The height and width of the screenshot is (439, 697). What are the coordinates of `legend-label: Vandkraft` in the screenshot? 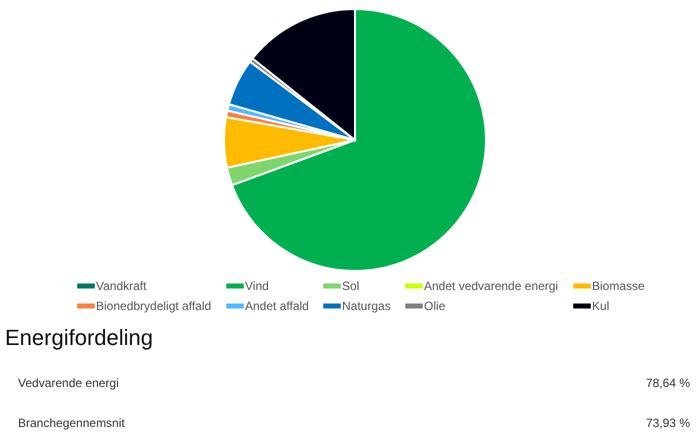 It's located at (122, 286).